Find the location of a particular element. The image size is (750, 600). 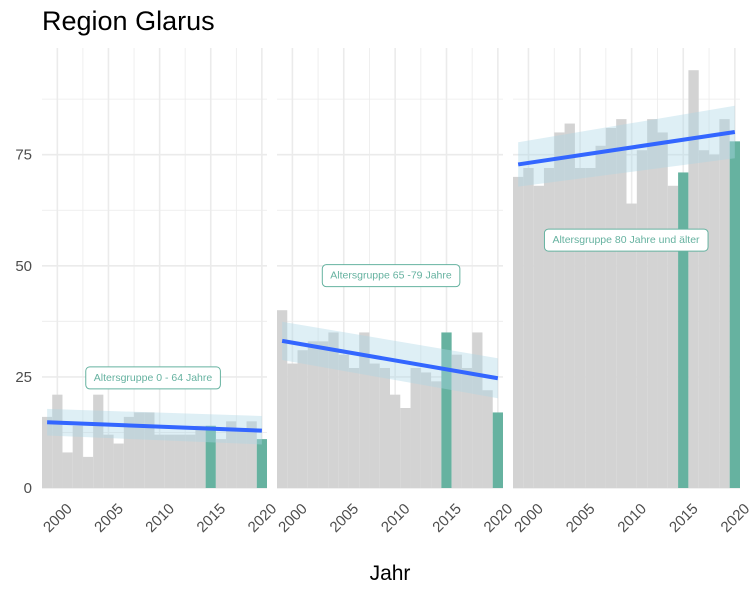

y-tick-label: 0 is located at coordinates (28, 488).